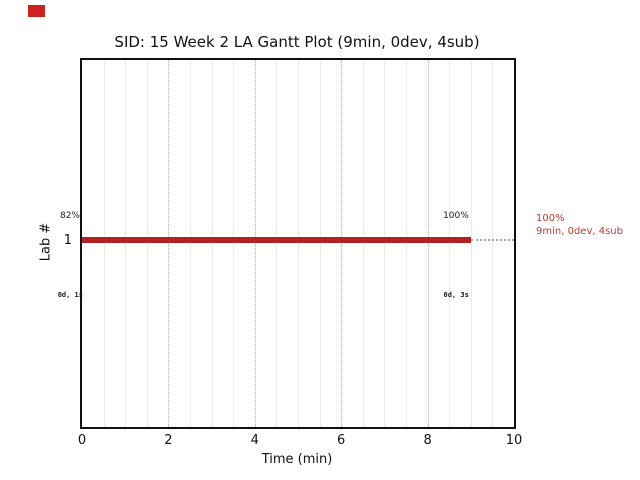 This screenshot has width=640, height=480. Describe the element at coordinates (297, 459) in the screenshot. I see `x-axis-label: Time (min)` at that location.